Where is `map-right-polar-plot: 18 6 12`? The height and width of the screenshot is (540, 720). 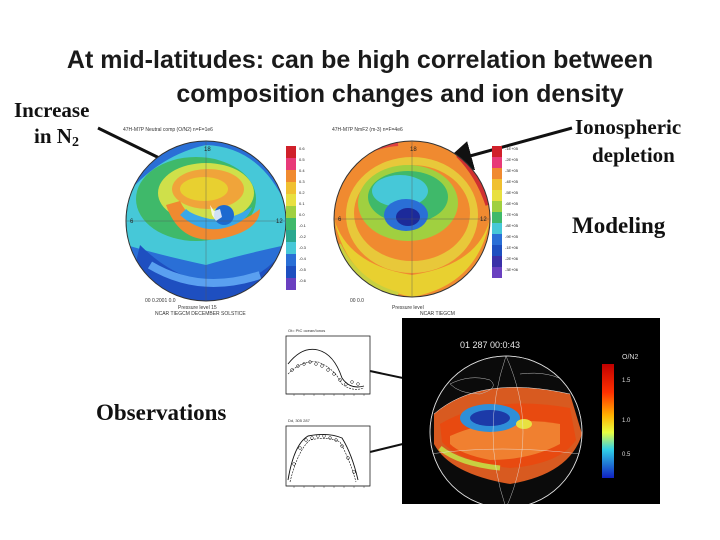
map-right-polar-plot: 18 6 12 is located at coordinates (412, 219).